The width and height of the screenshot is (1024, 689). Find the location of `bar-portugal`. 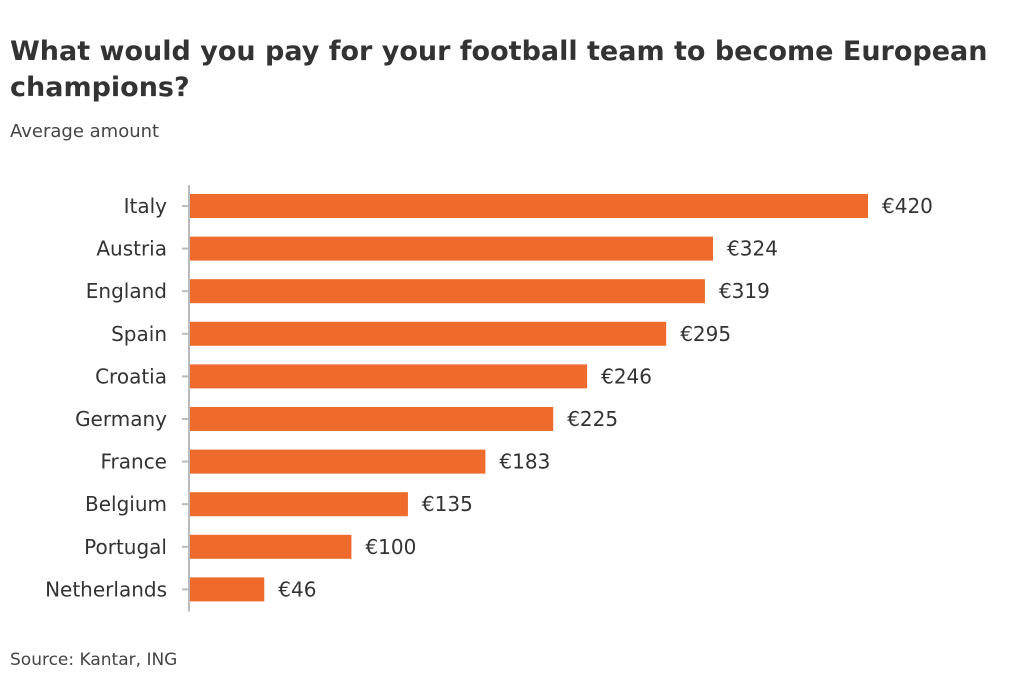

bar-portugal is located at coordinates (271, 546).